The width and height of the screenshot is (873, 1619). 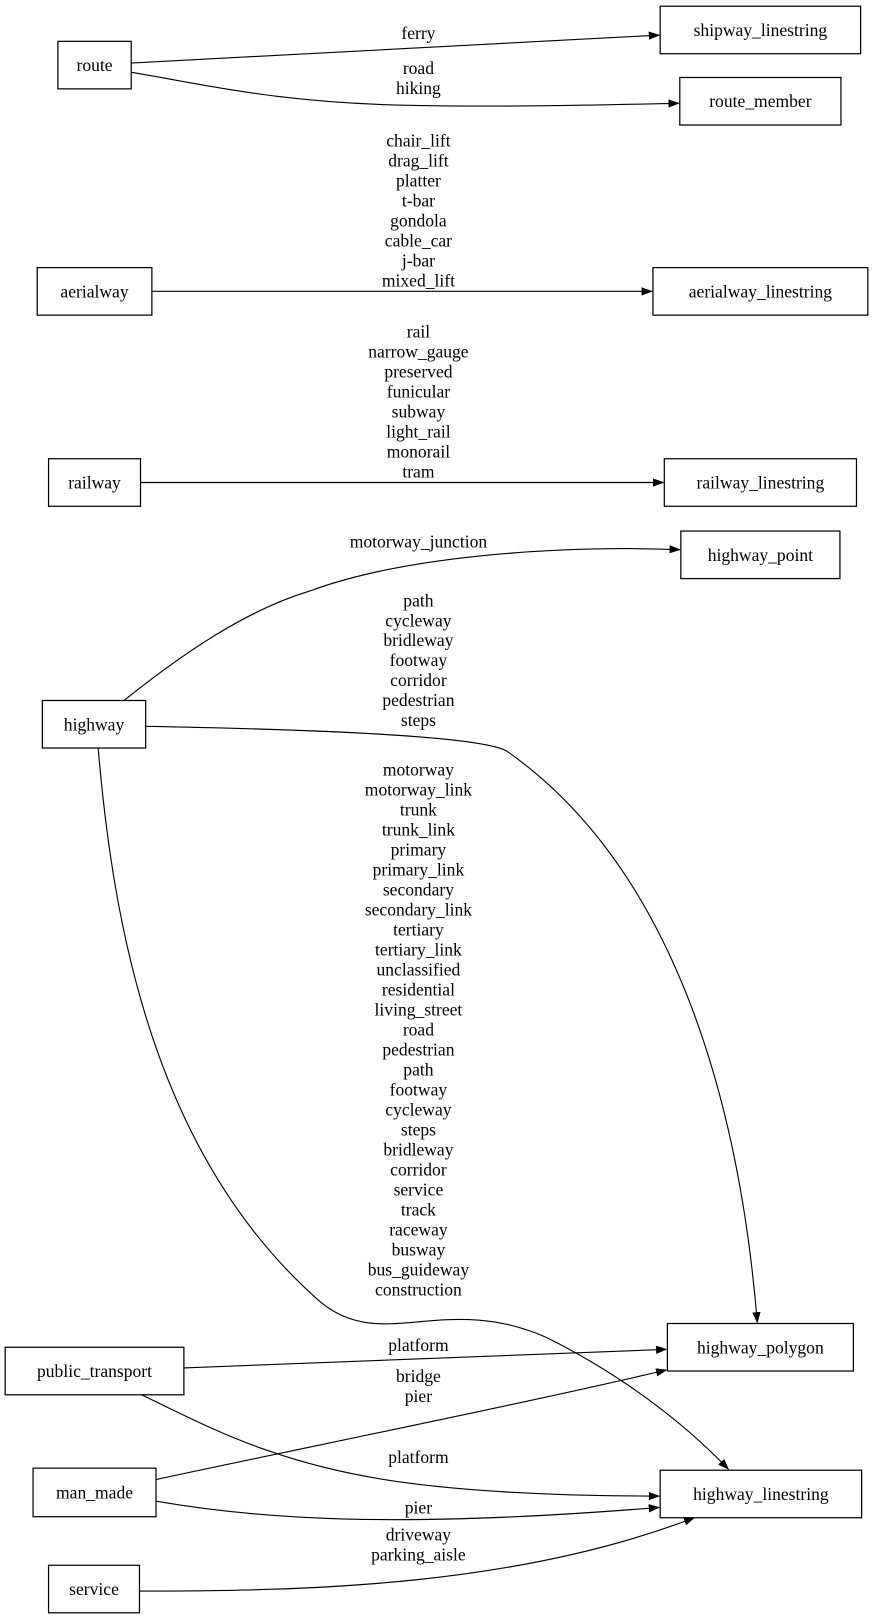 I want to click on edge-label: raceway, so click(x=418, y=1230).